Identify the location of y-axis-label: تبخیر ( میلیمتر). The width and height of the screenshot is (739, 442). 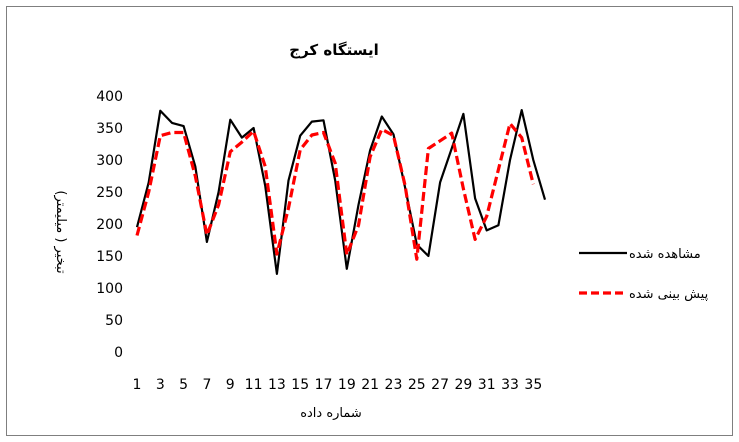
(60, 232).